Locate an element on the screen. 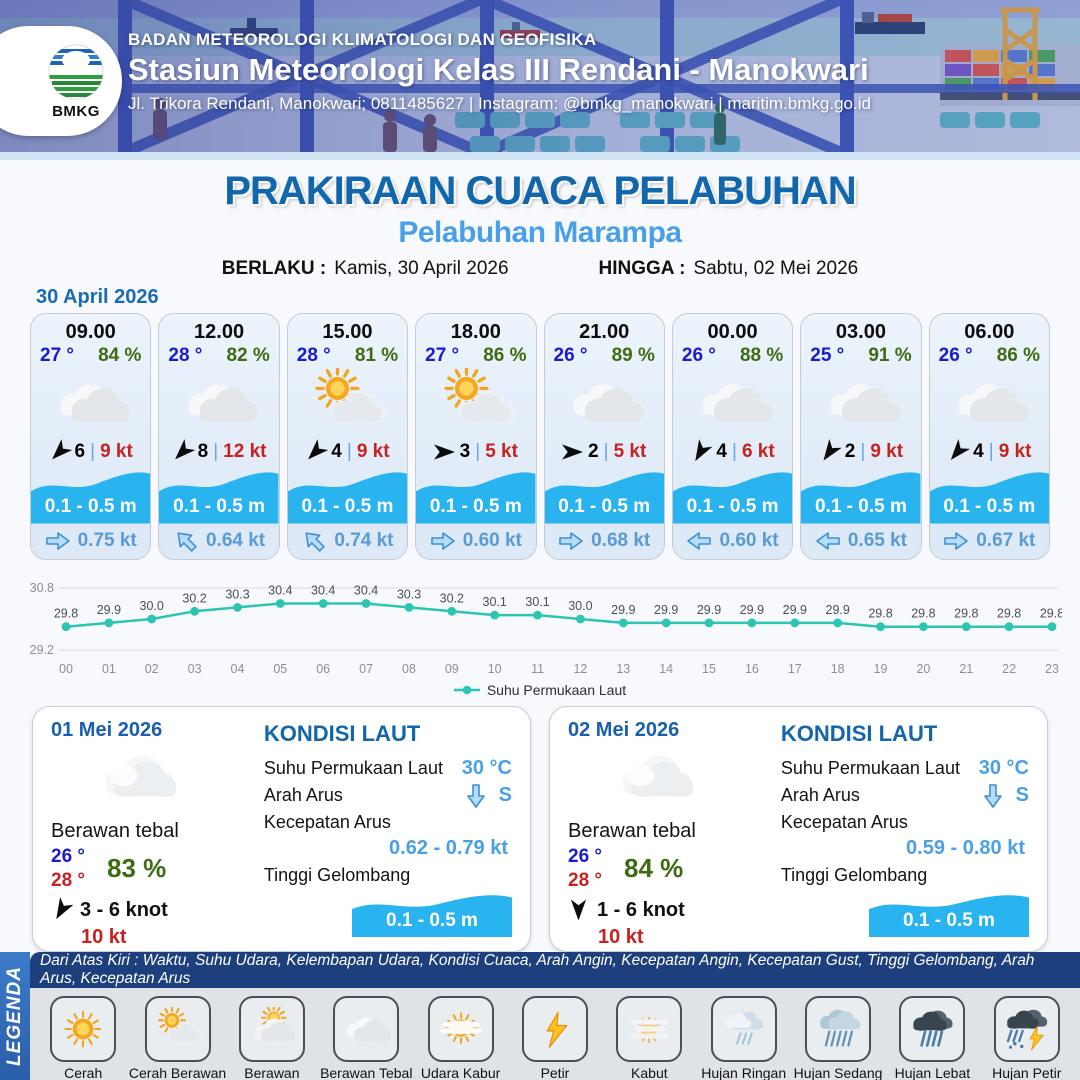 The image size is (1080, 1080). current-speed: 0.67 kt is located at coordinates (1006, 541).